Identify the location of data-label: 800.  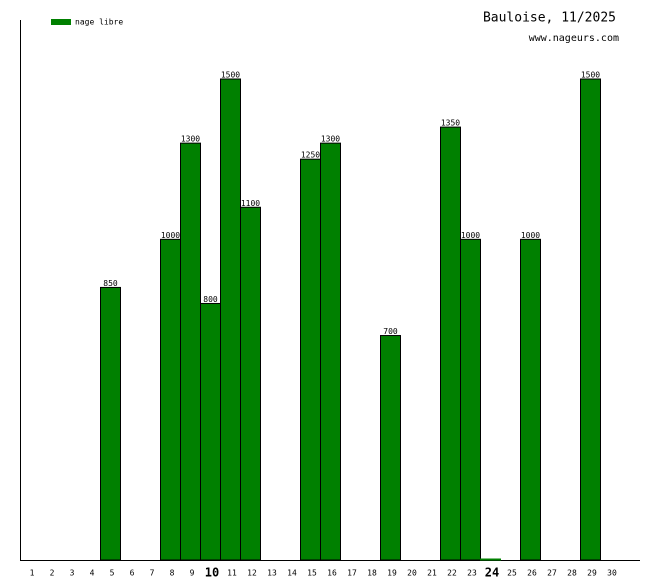
(210, 299).